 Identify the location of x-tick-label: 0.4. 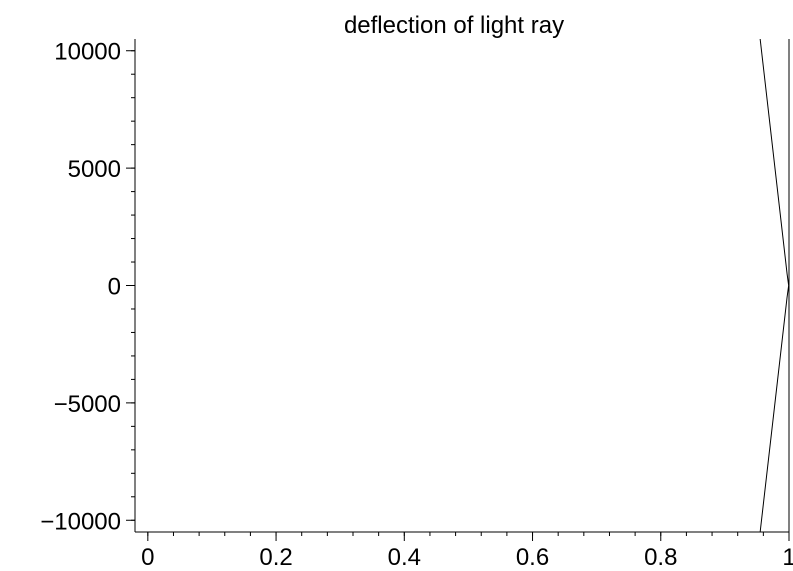
(404, 557).